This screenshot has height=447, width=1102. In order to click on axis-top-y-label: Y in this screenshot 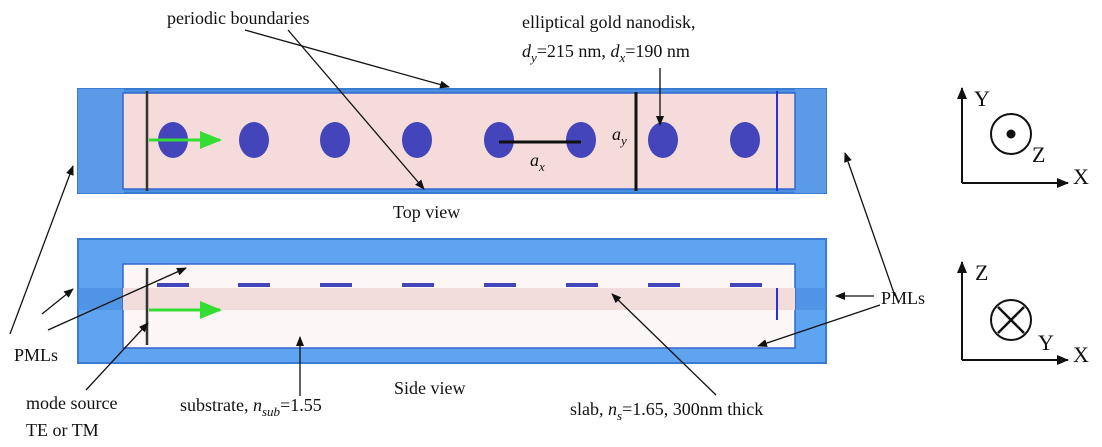, I will do `click(982, 98)`.